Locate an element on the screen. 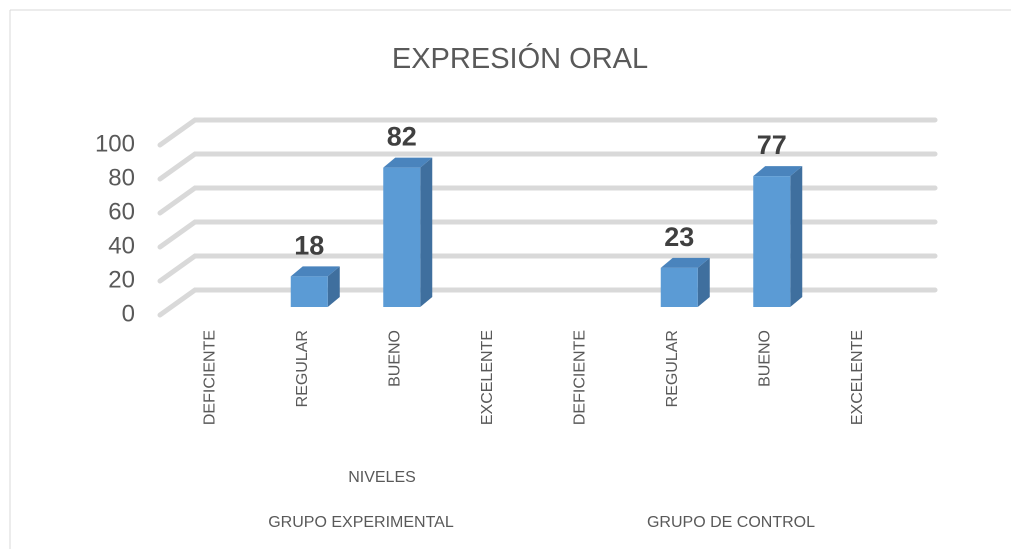 The image size is (1011, 554). y-tick-label: 20 is located at coordinates (121, 279).